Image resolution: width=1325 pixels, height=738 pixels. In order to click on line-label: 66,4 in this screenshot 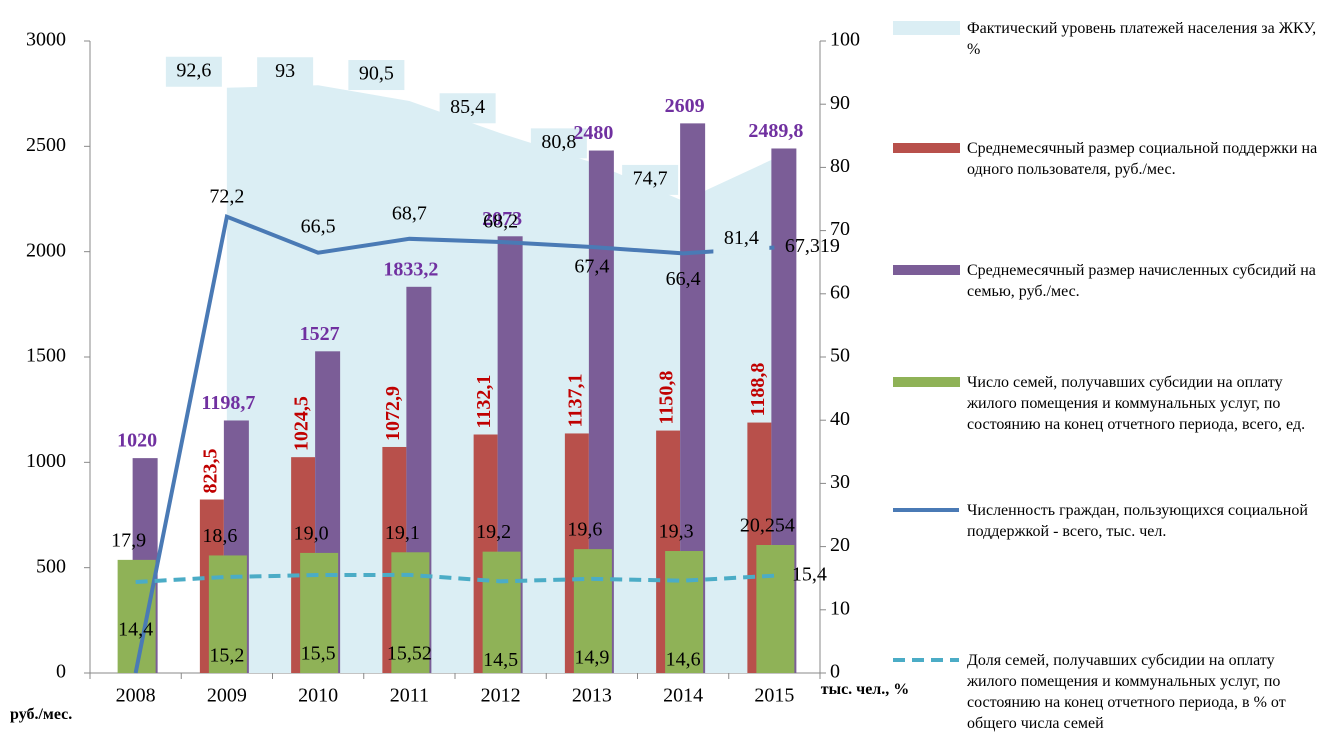, I will do `click(683, 279)`.